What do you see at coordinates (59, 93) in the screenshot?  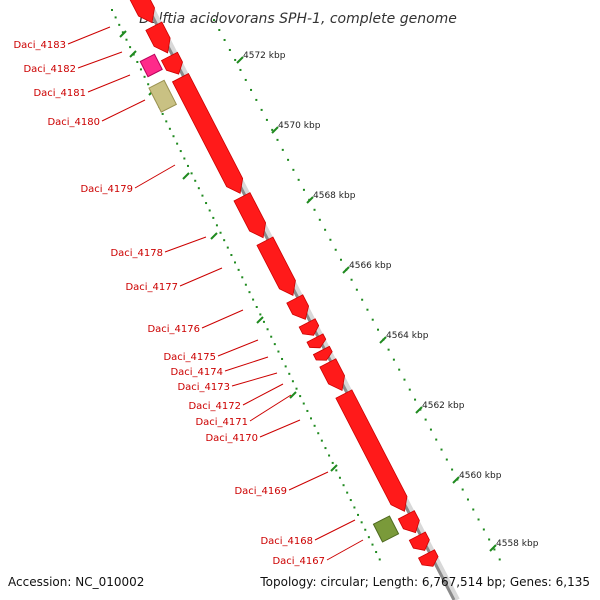 I see `gene-label: Daci_4181` at bounding box center [59, 93].